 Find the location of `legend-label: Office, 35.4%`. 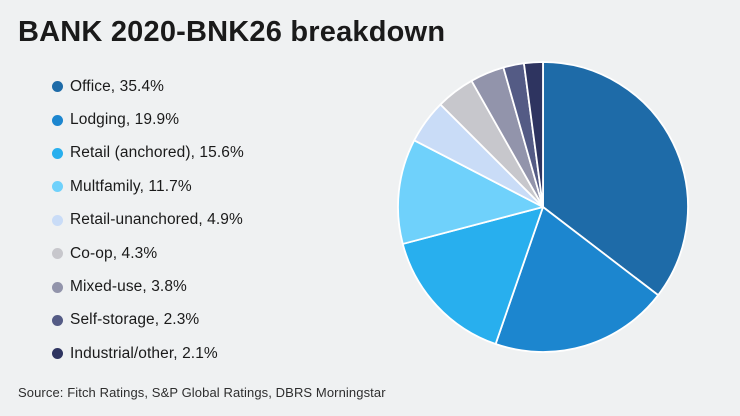

legend-label: Office, 35.4% is located at coordinates (117, 86).